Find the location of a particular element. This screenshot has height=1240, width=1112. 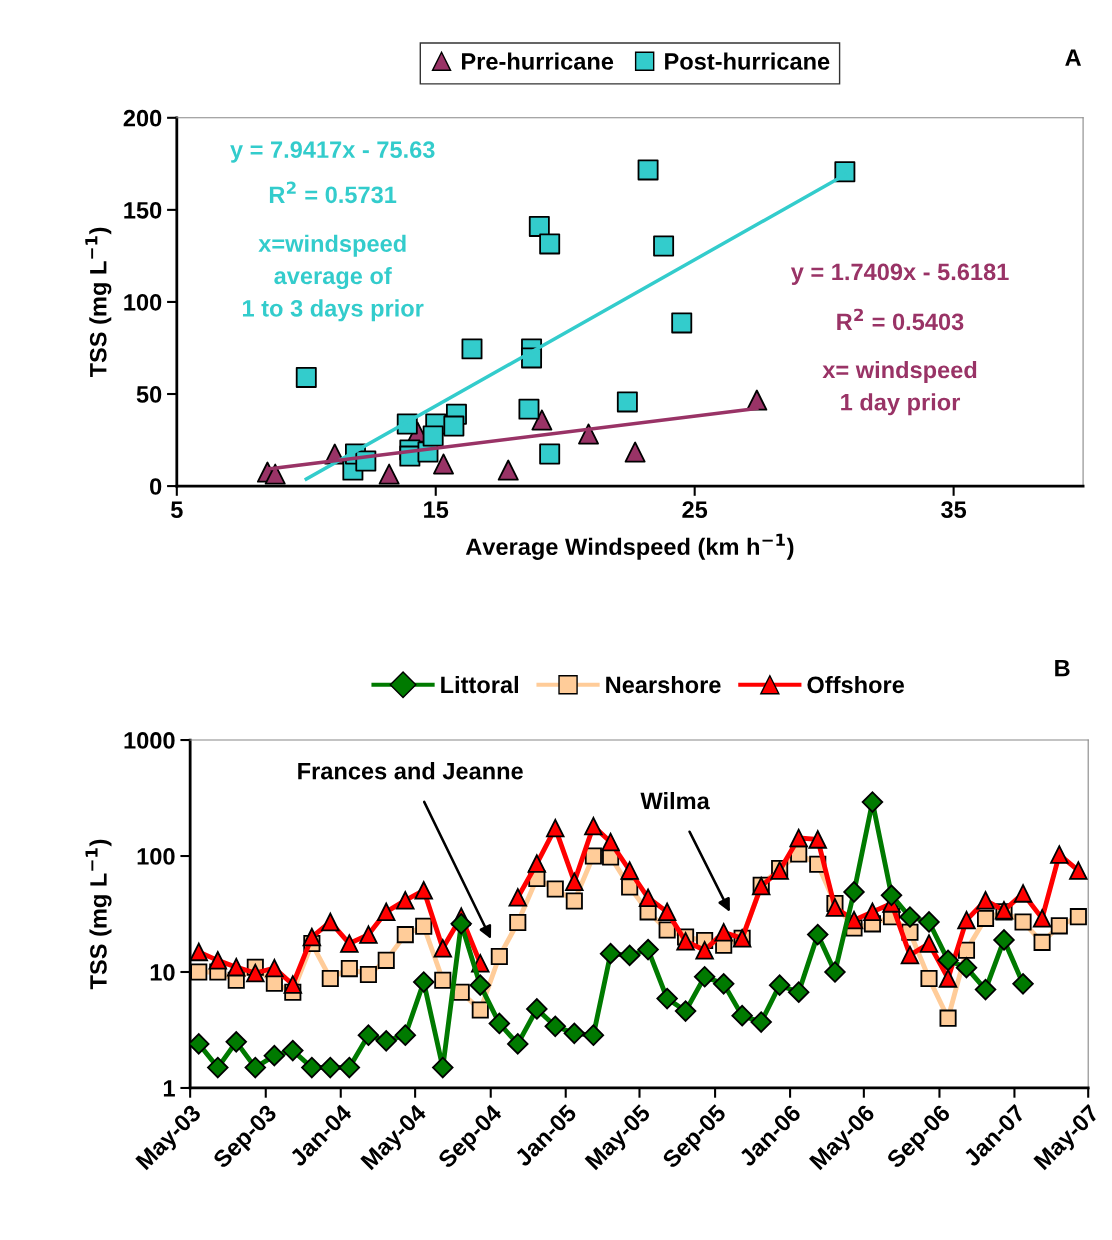

text: B is located at coordinates (1062, 668).